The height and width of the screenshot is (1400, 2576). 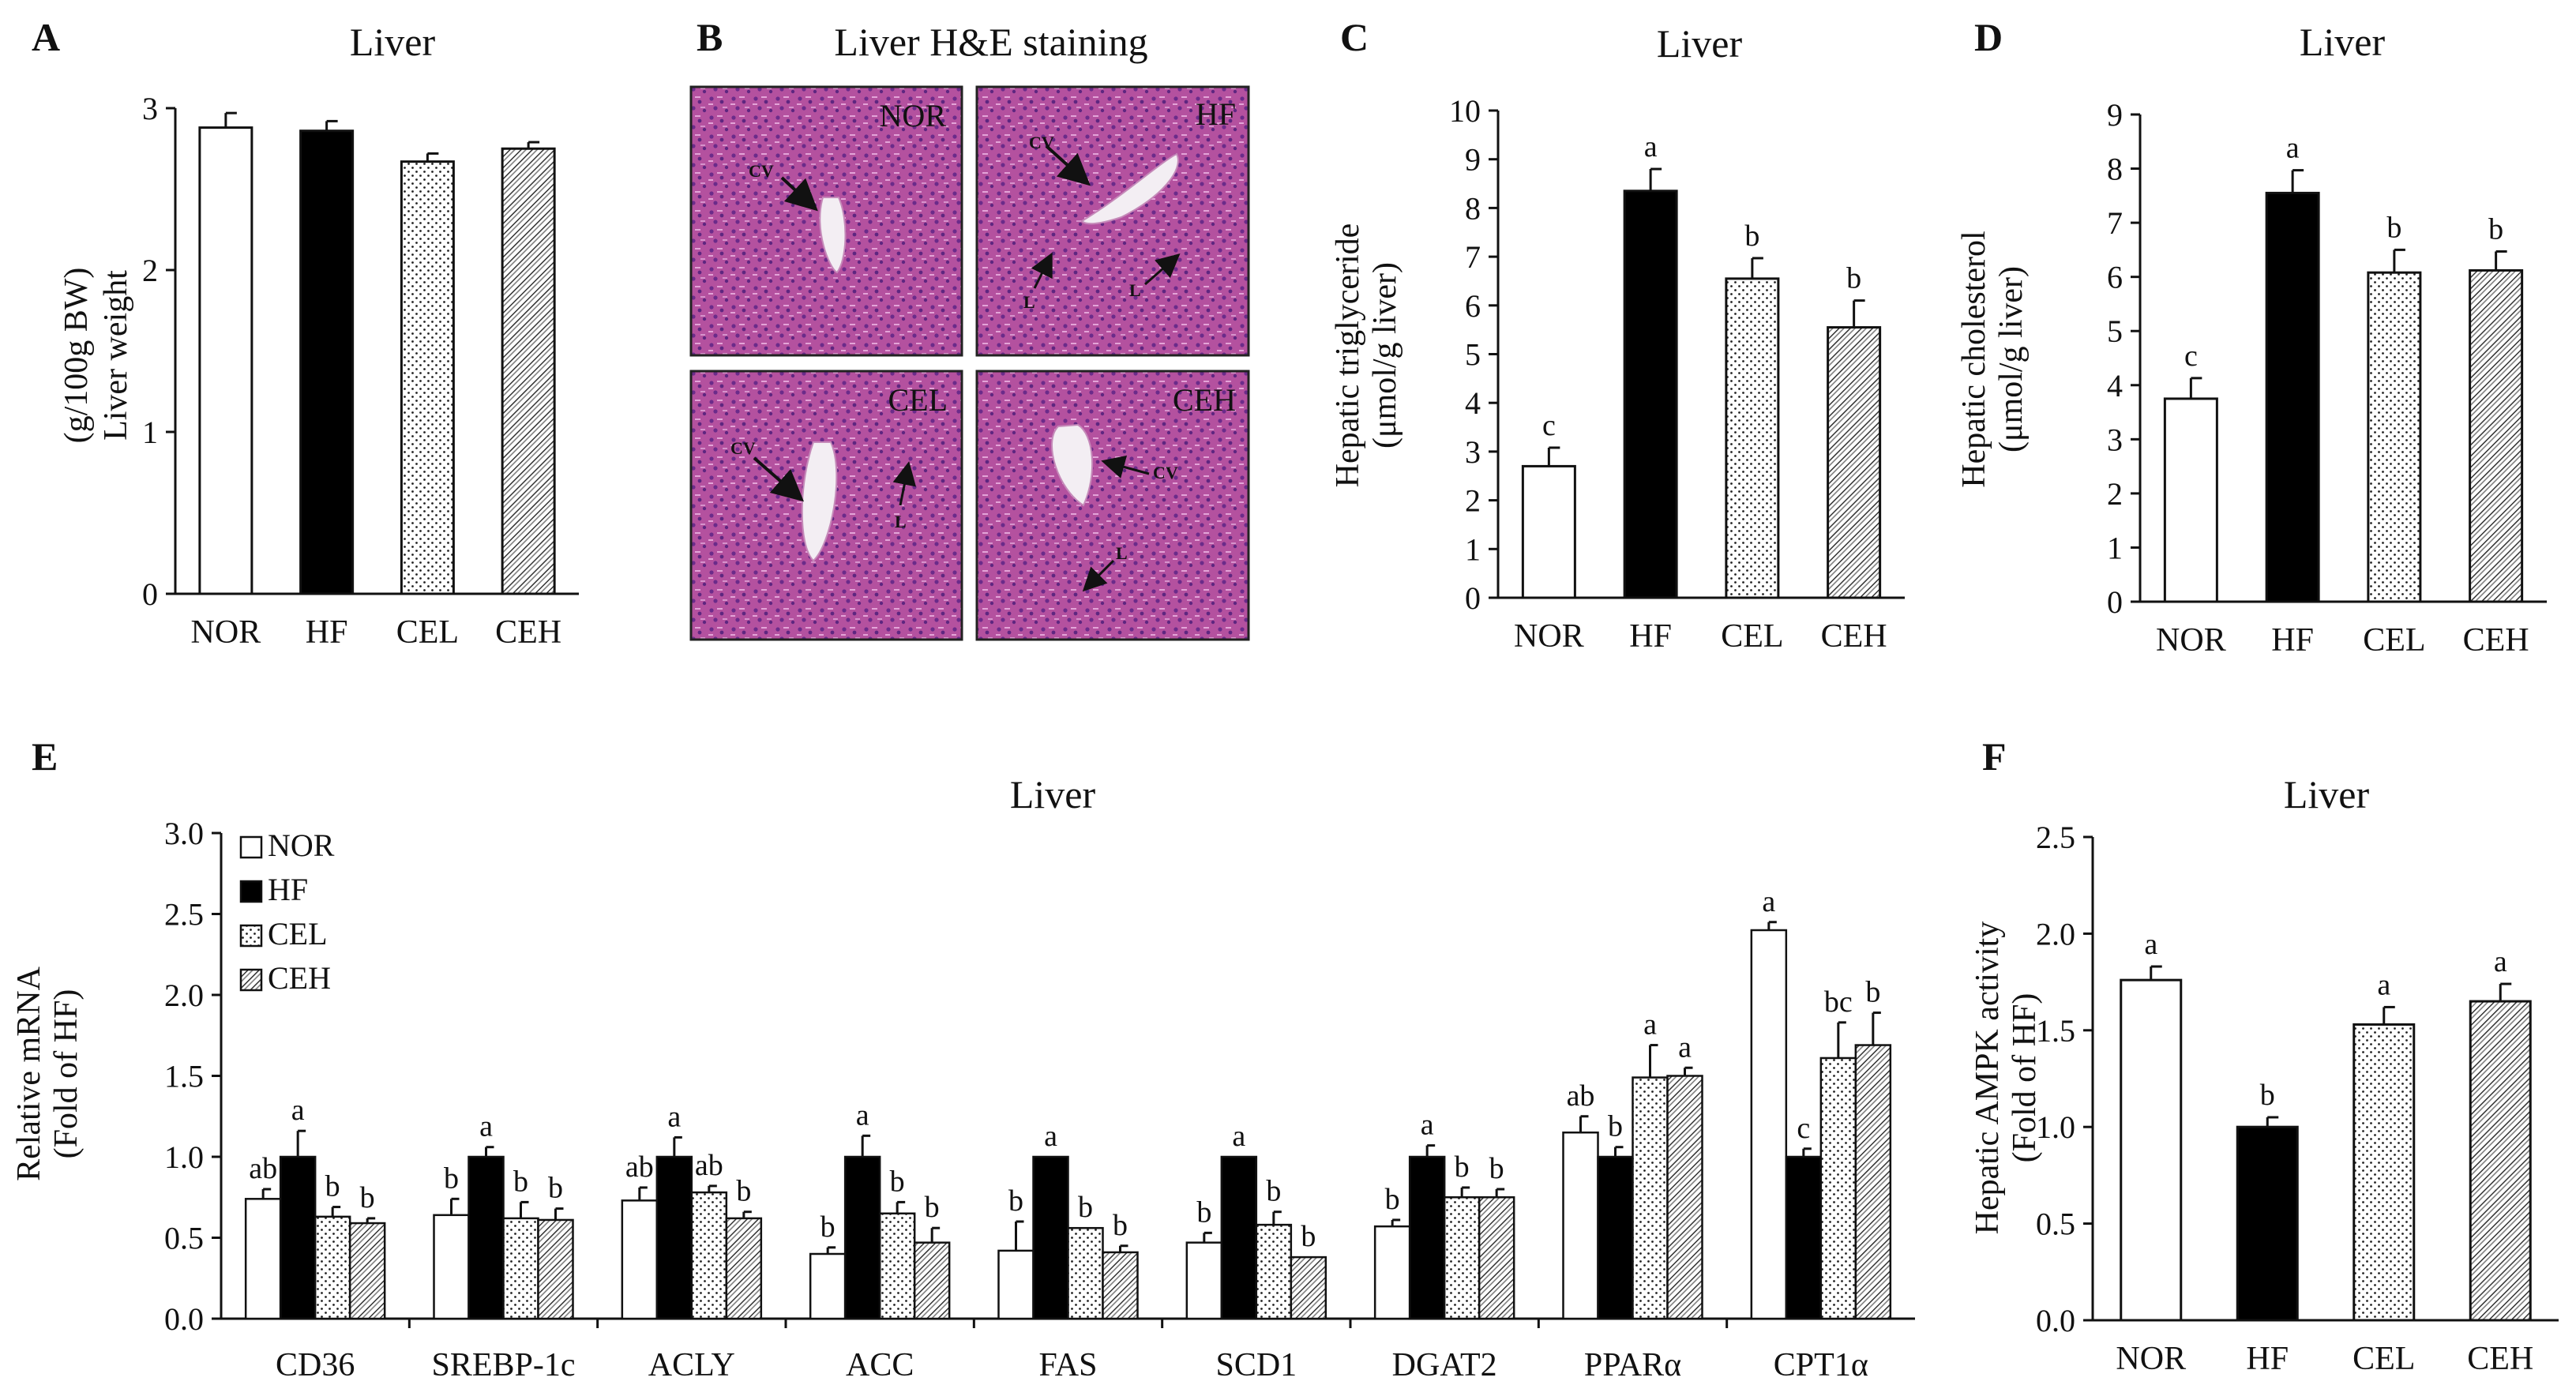 What do you see at coordinates (76, 356) in the screenshot?
I see `y-axis-label-a: (g/100g BW)` at bounding box center [76, 356].